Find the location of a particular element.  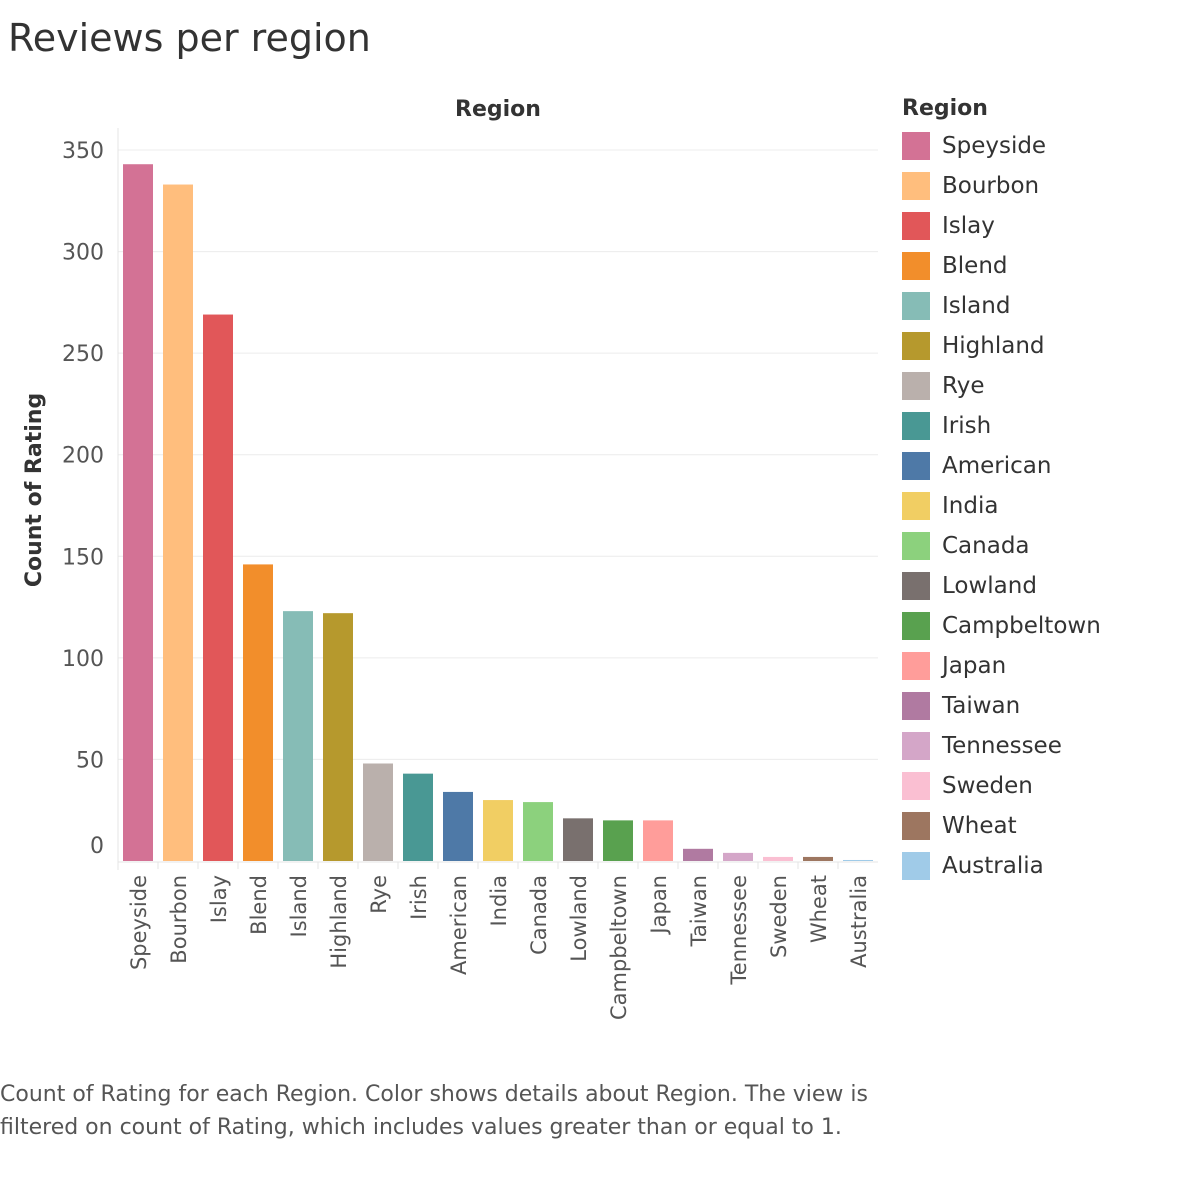

legend-label: Australia is located at coordinates (993, 866).